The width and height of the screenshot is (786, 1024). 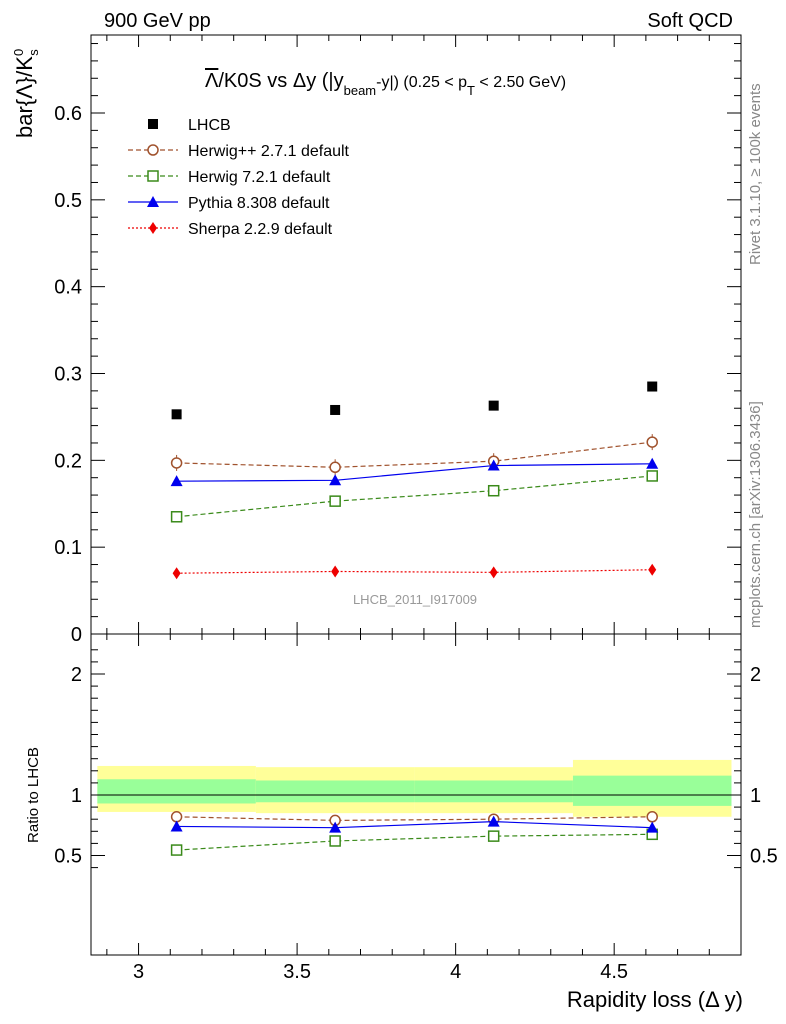 I want to click on ylabel-main: bar{Λ}/K, so click(x=24, y=97).